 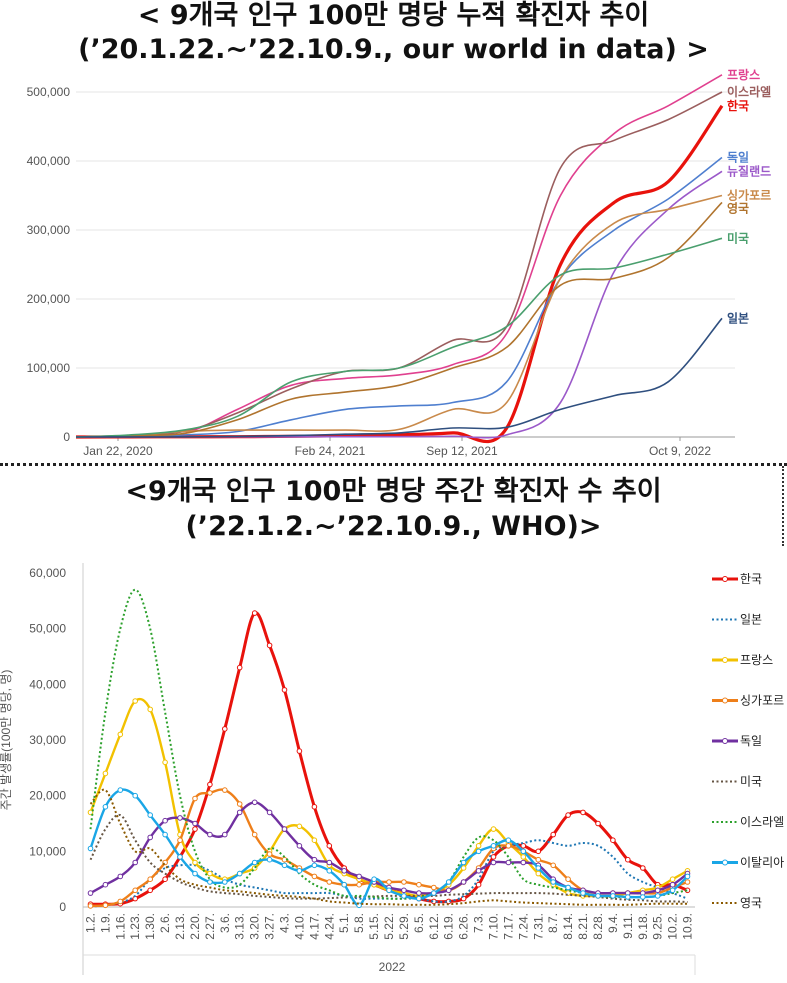 What do you see at coordinates (47, 851) in the screenshot?
I see `y-tick-label: 10,000` at bounding box center [47, 851].